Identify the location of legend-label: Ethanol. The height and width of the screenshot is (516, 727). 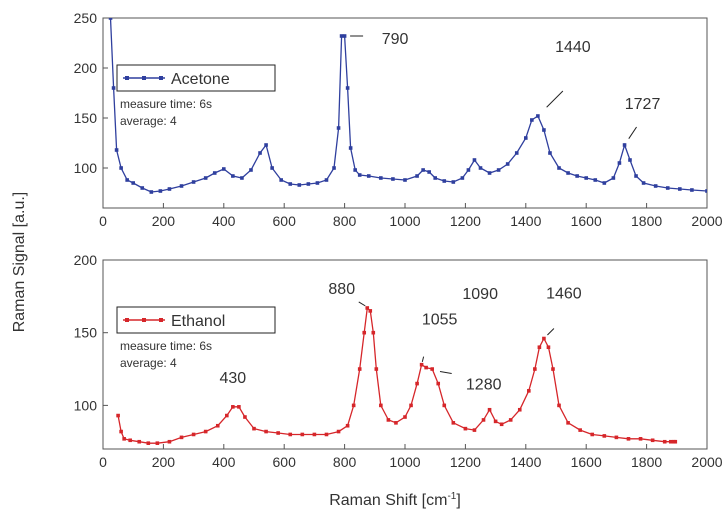
(198, 321).